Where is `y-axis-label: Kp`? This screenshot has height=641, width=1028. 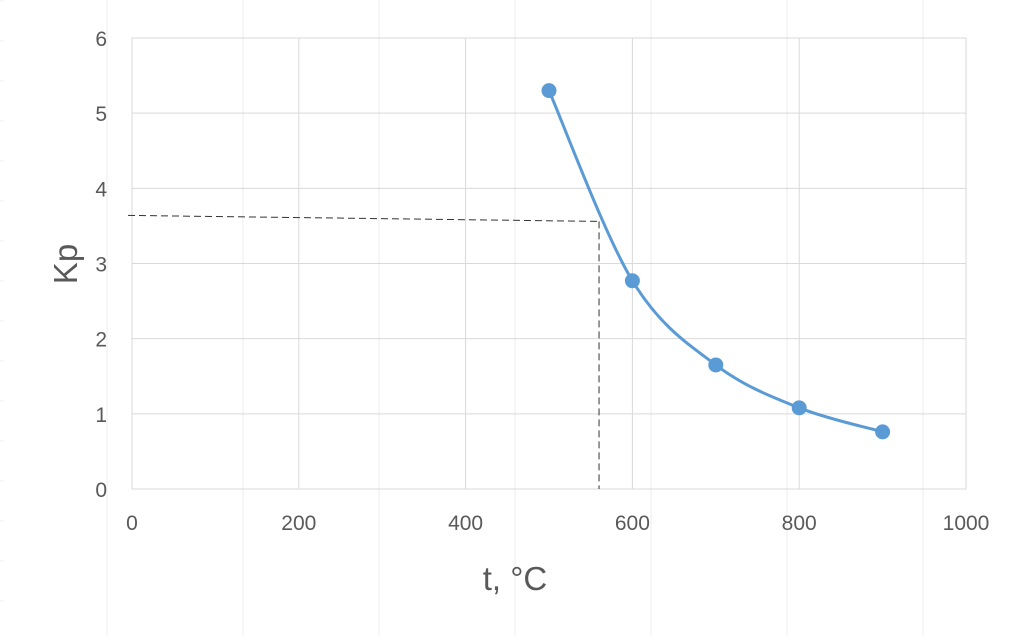
y-axis-label: Kp is located at coordinates (65, 264).